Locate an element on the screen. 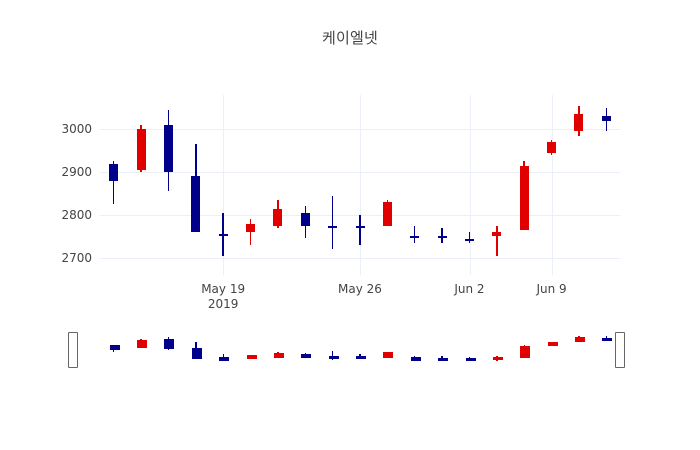  y-axis-tick-label: 2900 is located at coordinates (76, 172).